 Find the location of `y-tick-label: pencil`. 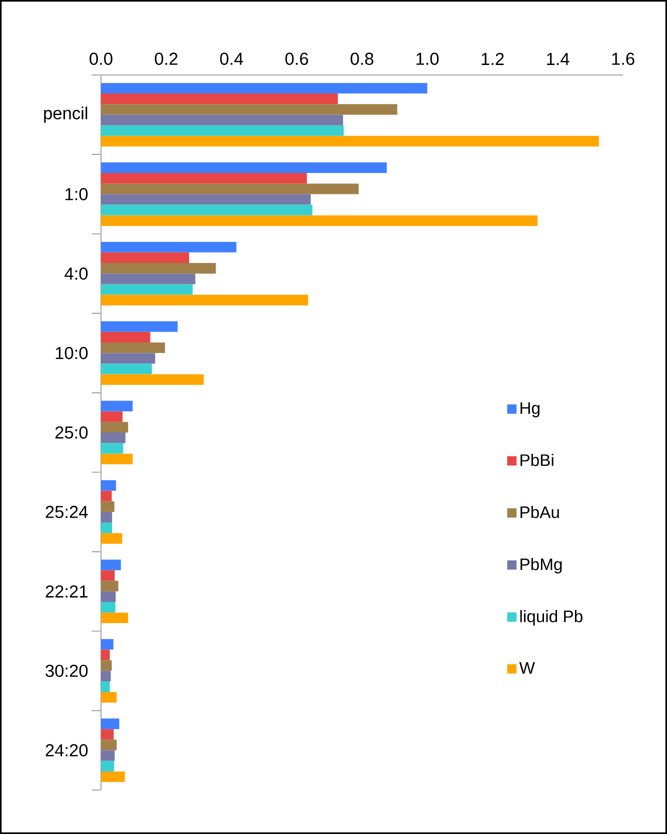

y-tick-label: pencil is located at coordinates (66, 114).